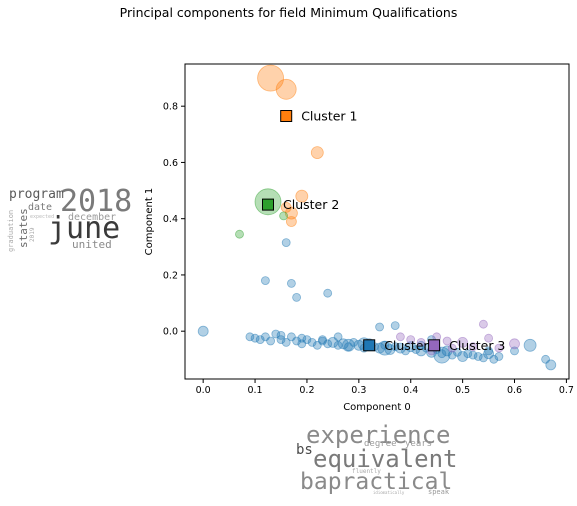 The width and height of the screenshot is (577, 506). I want to click on x-tick-label: 0.5, so click(462, 390).